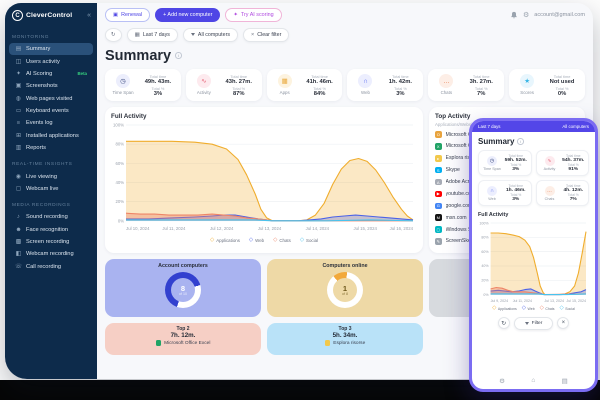 This screenshot has height=400, width=600. Describe the element at coordinates (507, 182) in the screenshot. I see `top-activity-item-adobe-acrobat: A Adobe Acrobat` at that location.